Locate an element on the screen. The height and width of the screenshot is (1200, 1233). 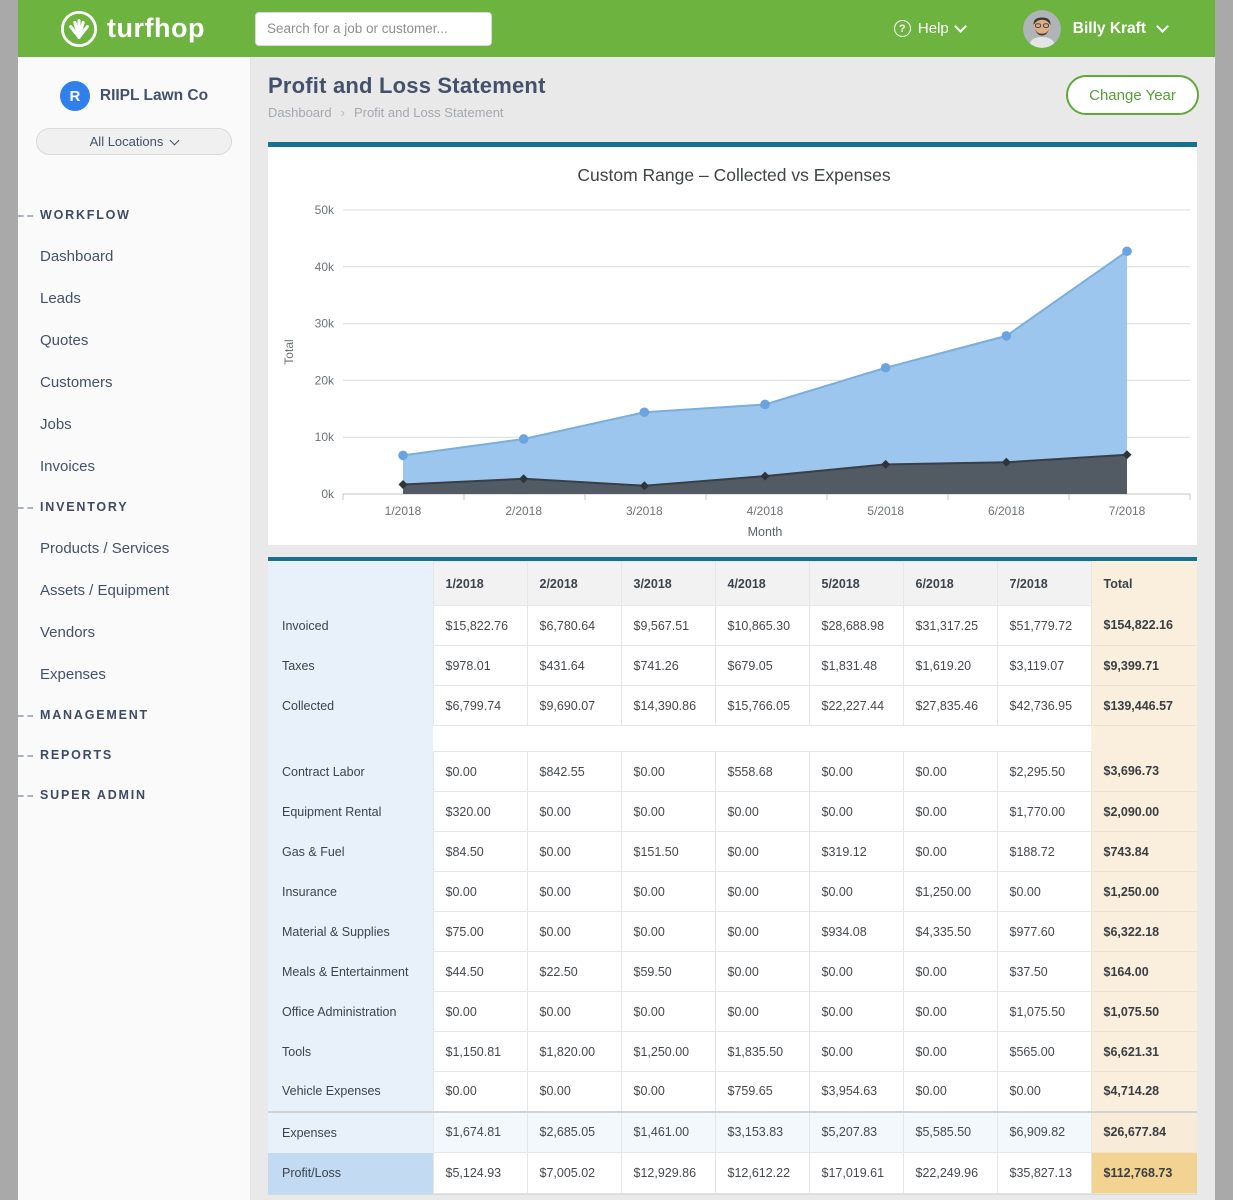
svg-text: Total is located at coordinates (289, 351).